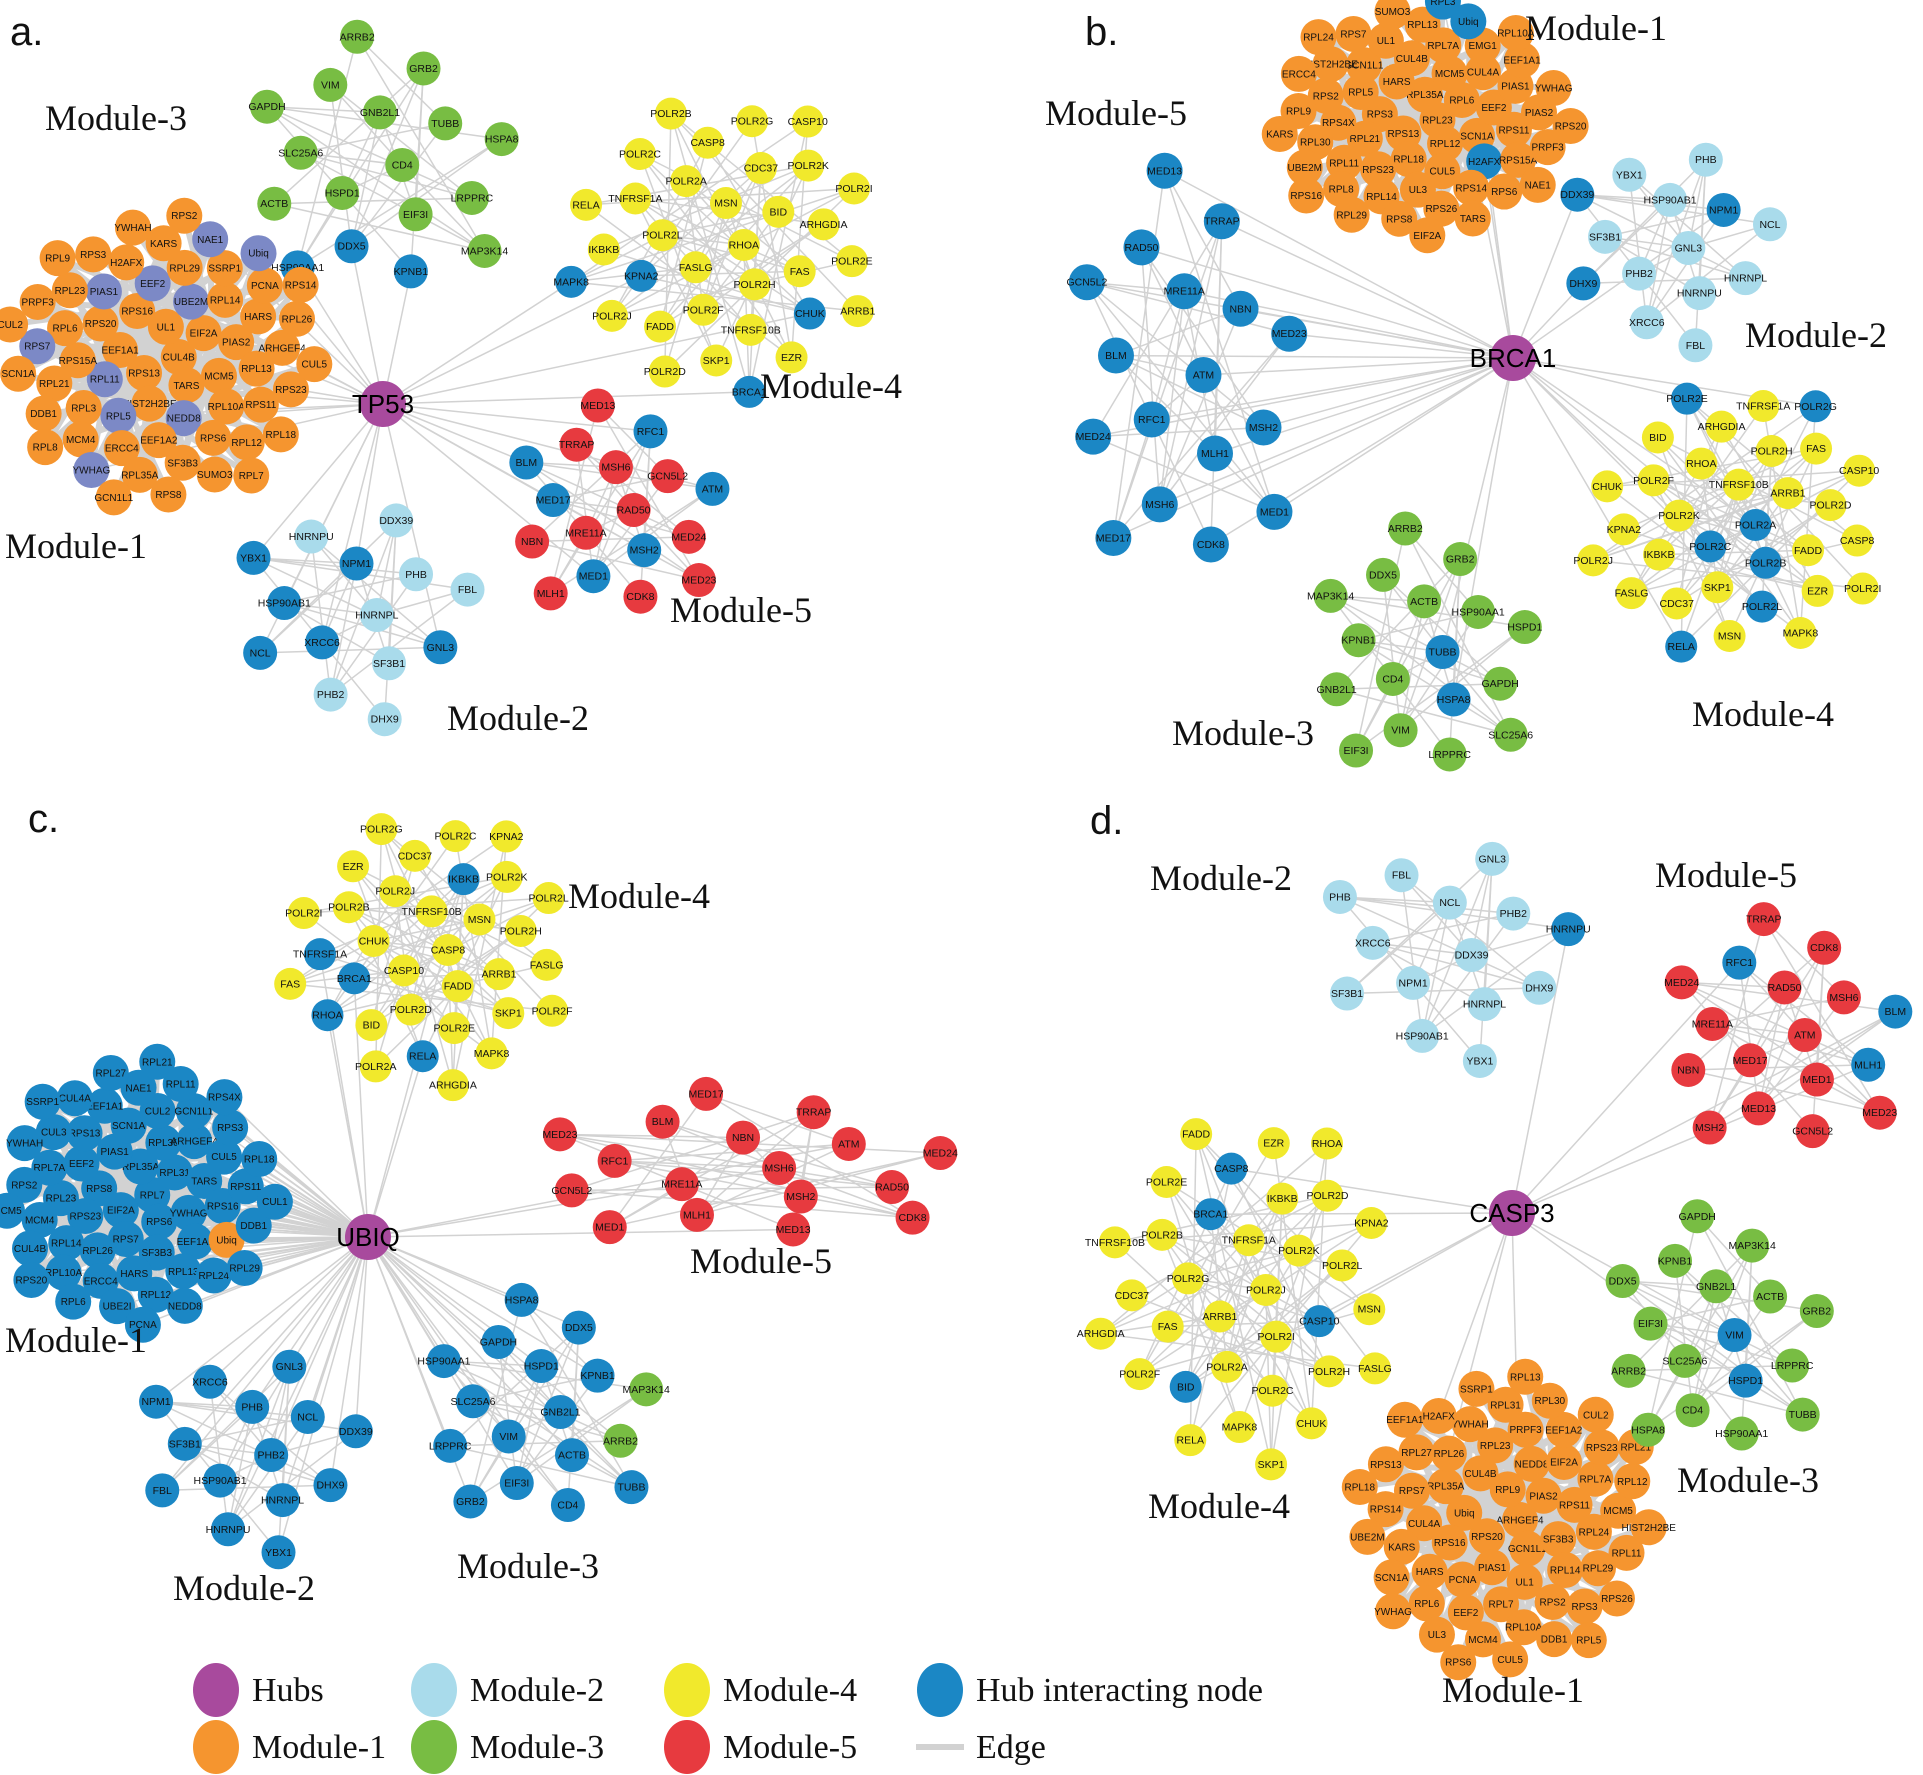 This screenshot has width=1923, height=1775. Describe the element at coordinates (1657, 437) in the screenshot. I see `node-BID` at that location.